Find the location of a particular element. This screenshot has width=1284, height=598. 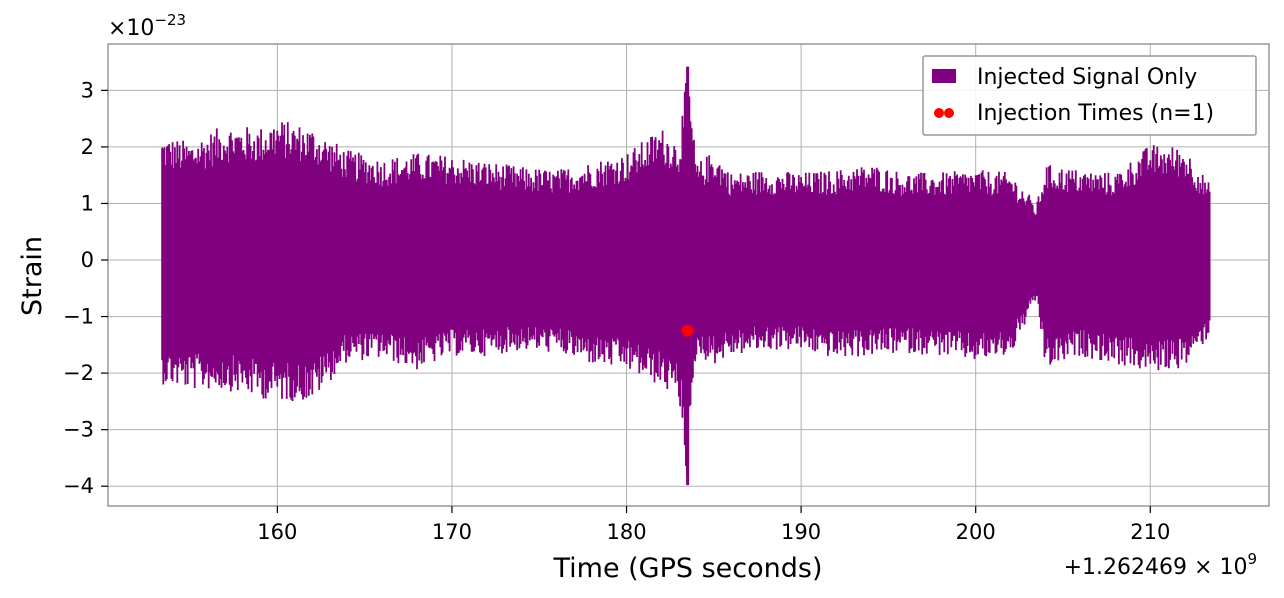

x-offset-exponent: 9 is located at coordinates (1252, 559).